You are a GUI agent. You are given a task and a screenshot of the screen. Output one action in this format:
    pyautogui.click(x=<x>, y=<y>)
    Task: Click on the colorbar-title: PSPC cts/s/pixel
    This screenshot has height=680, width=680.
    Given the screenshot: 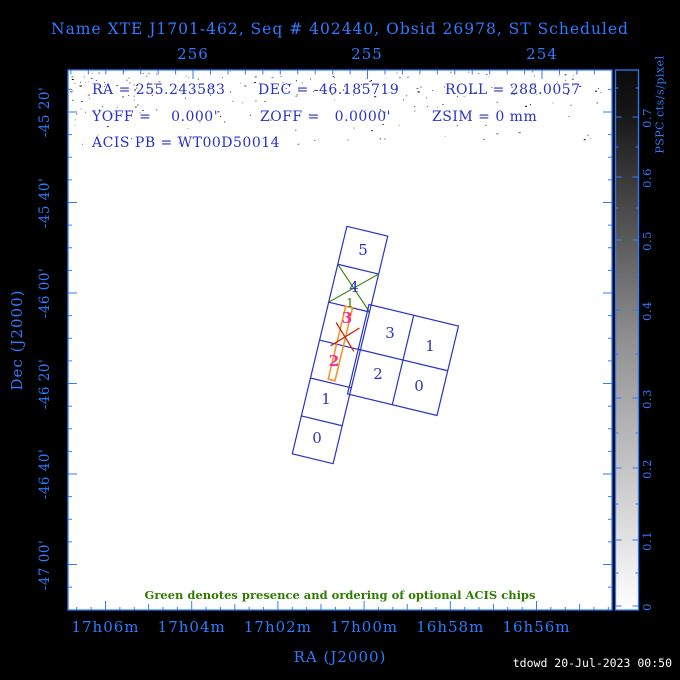 What is the action you would take?
    pyautogui.click(x=660, y=104)
    